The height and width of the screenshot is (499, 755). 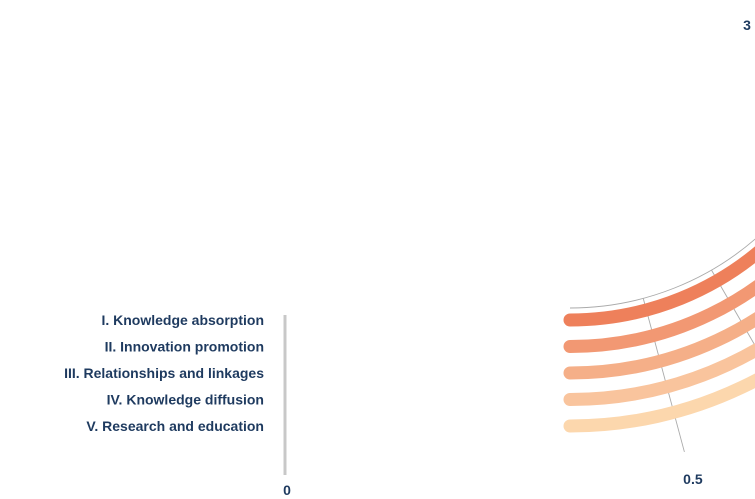 I want to click on category-label-5: V. Research and education, so click(x=175, y=426).